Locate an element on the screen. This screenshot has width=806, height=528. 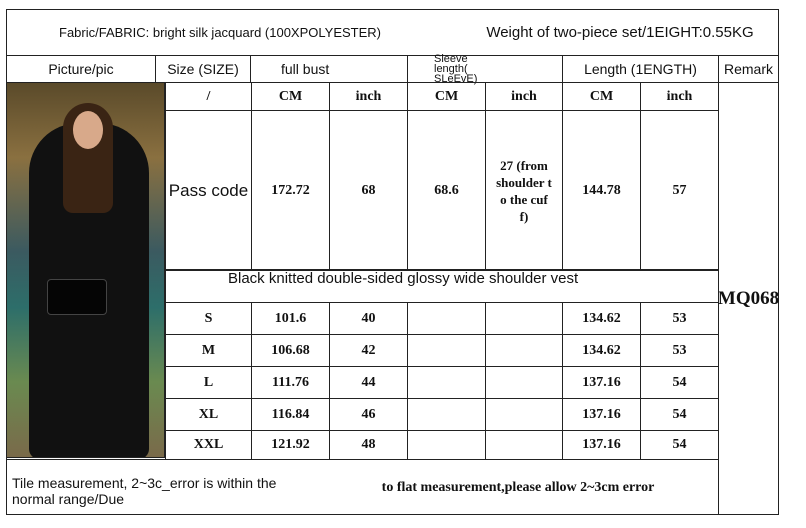
size-bust-cm: 116.84 is located at coordinates (290, 414).